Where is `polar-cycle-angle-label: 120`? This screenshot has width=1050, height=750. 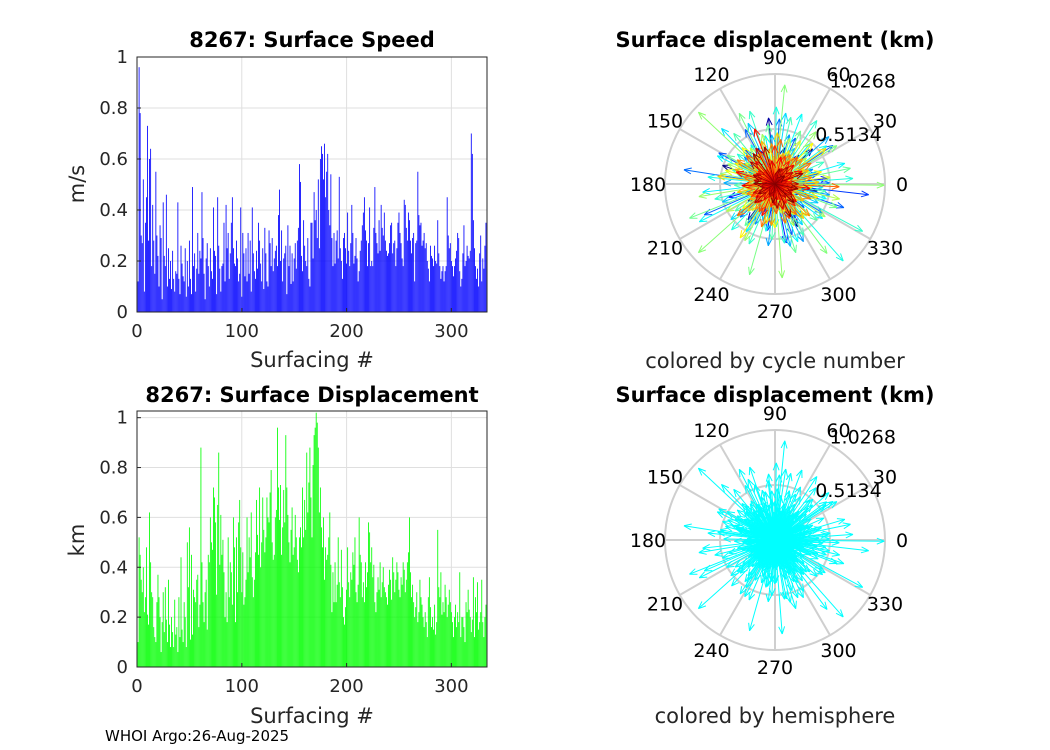 polar-cycle-angle-label: 120 is located at coordinates (711, 75).